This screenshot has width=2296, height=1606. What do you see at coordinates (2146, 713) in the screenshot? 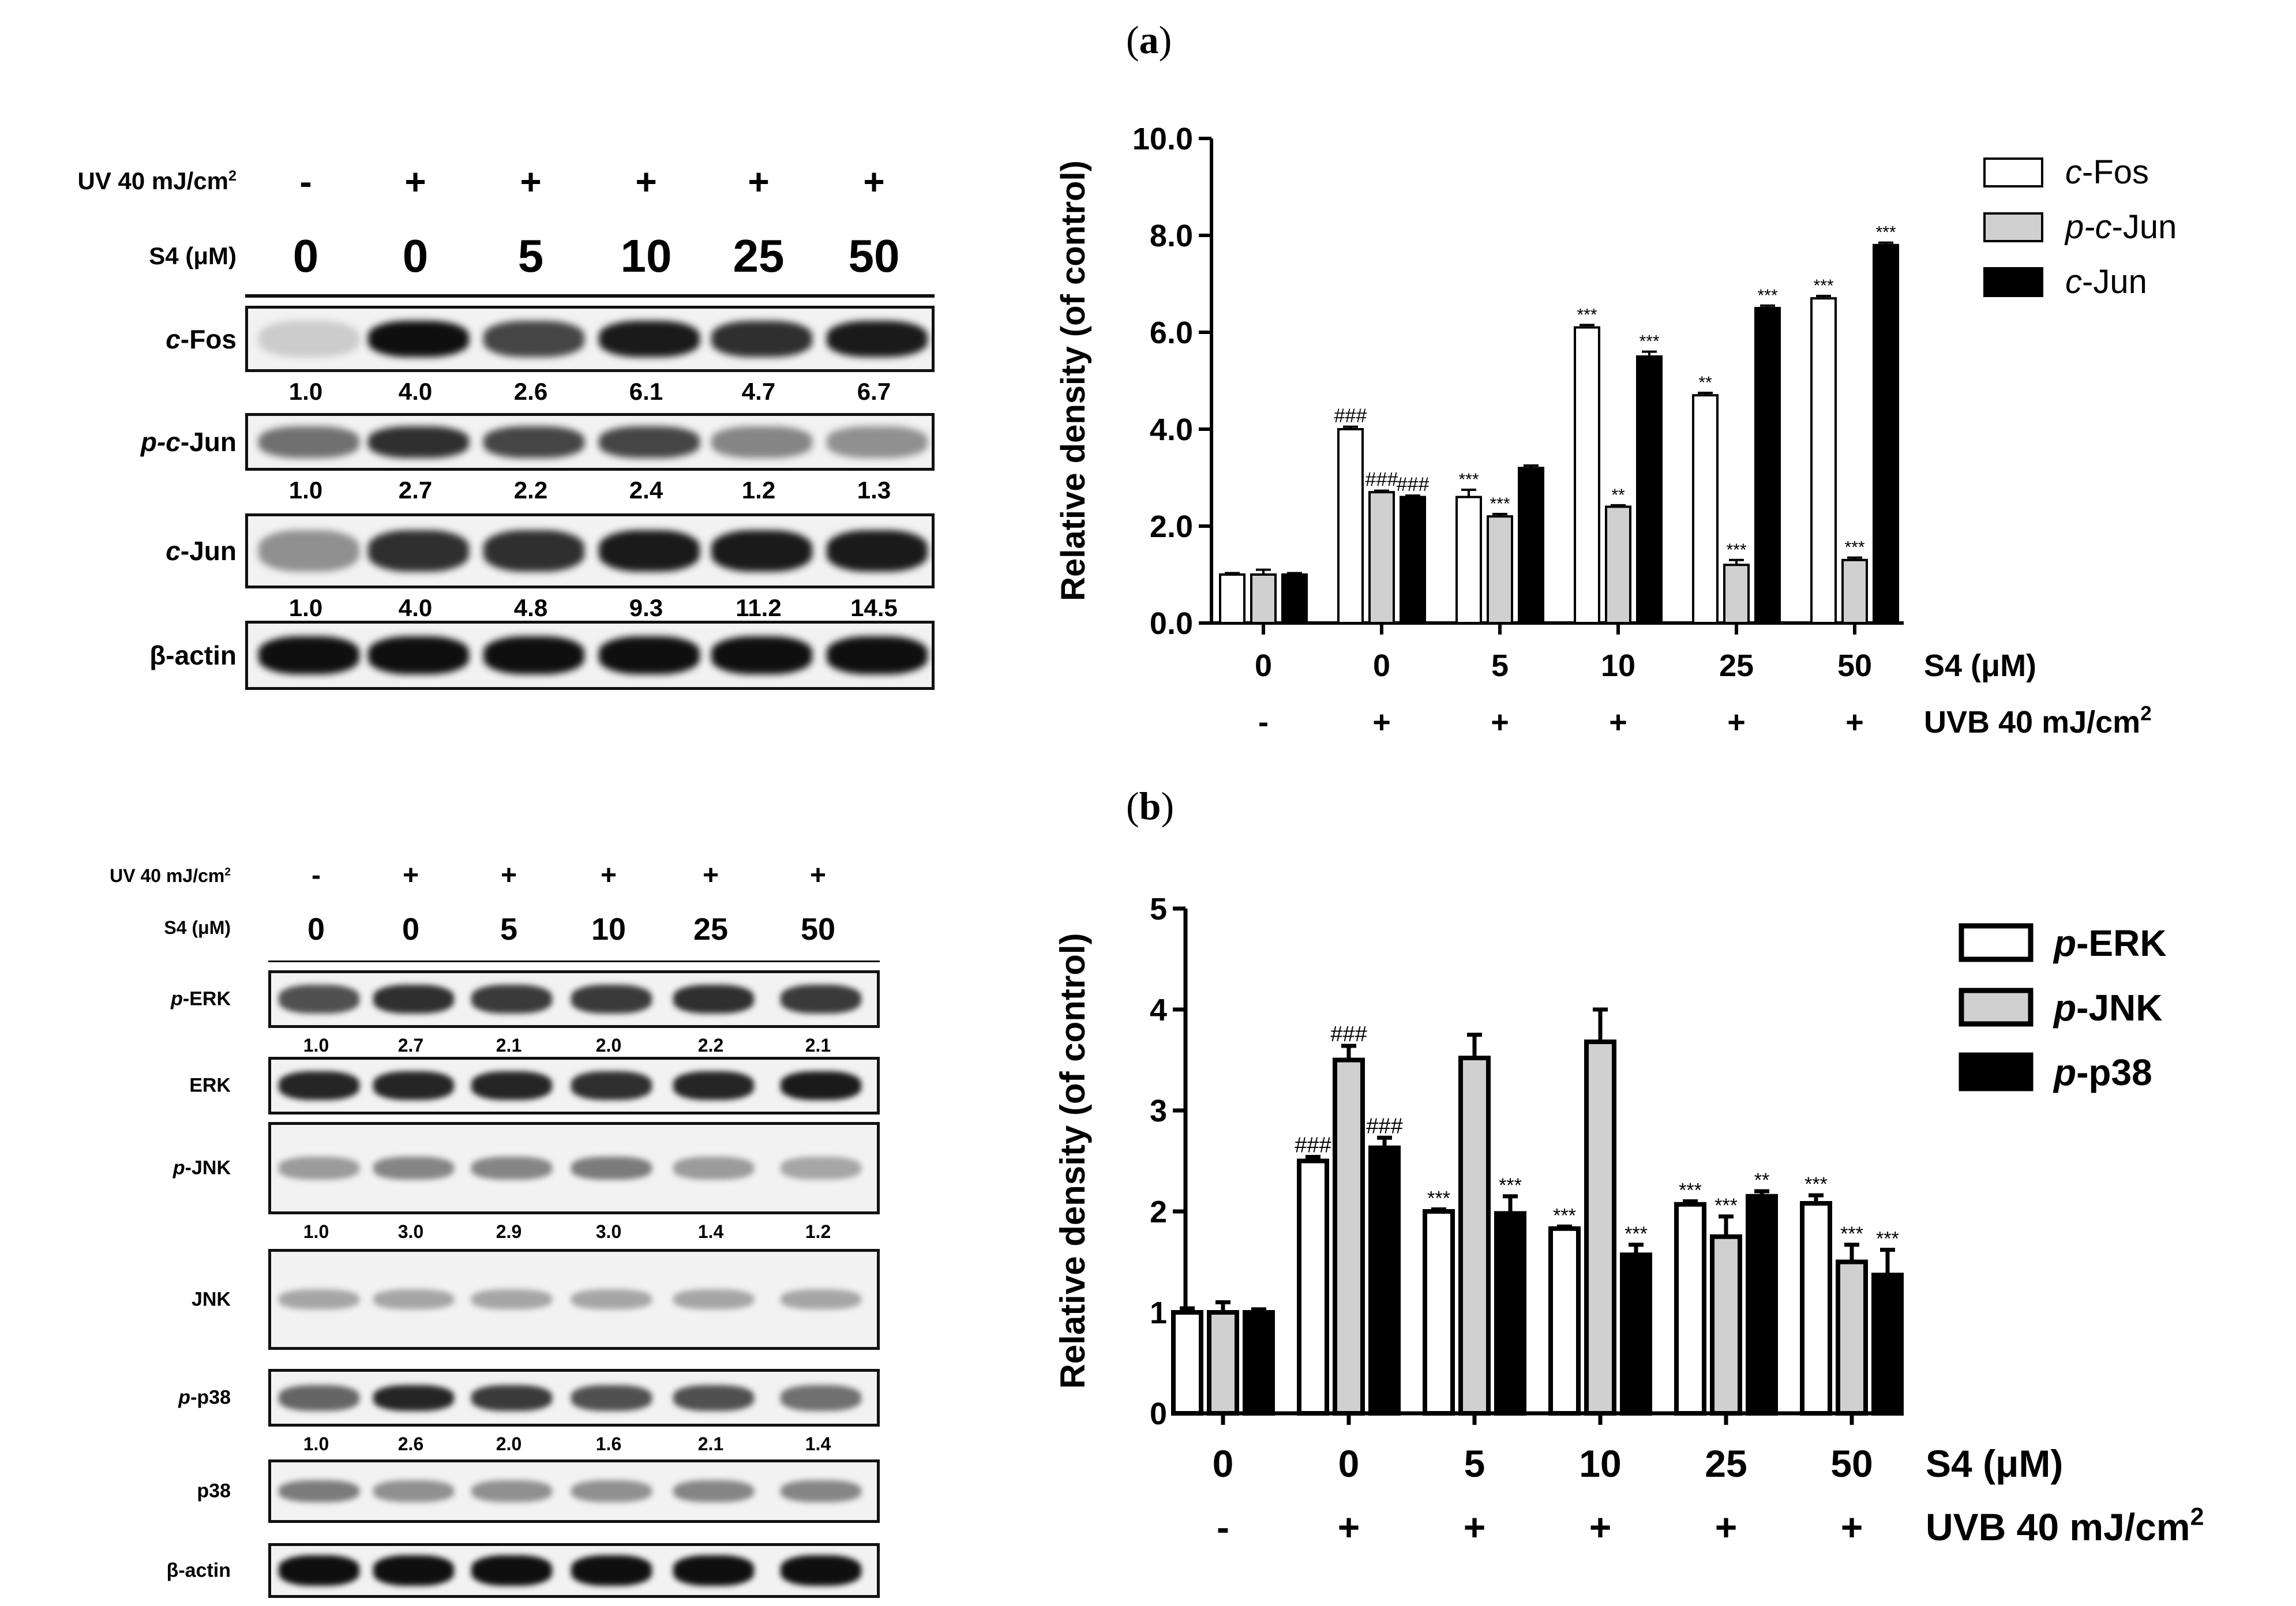
I see `x-axis-title-uvb-sup: 2` at bounding box center [2146, 713].